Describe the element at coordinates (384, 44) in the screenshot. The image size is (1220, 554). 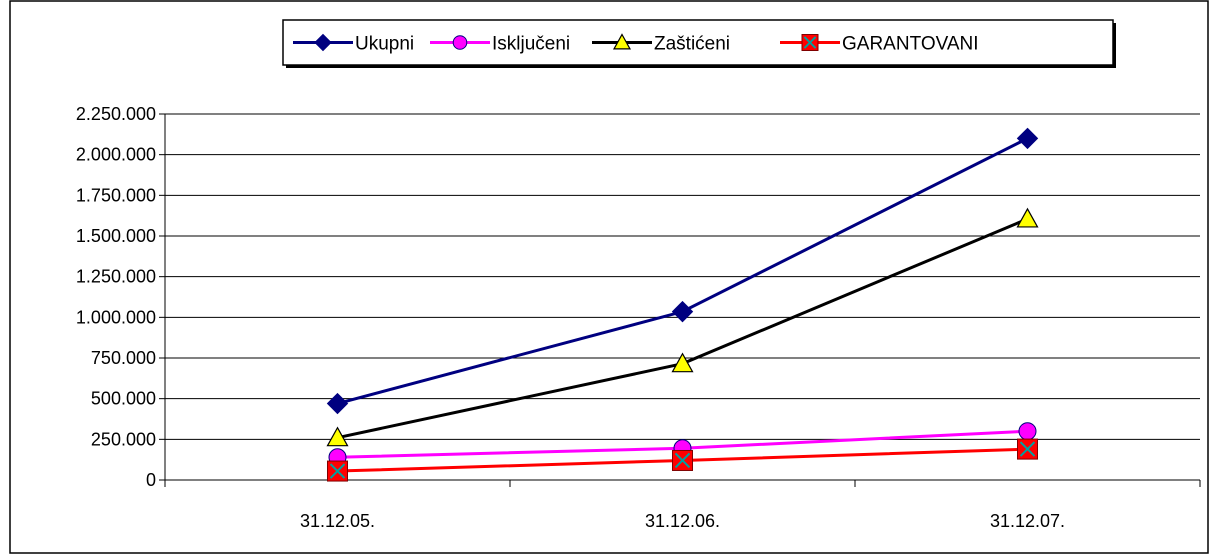
I see `legend-label: Ukupni` at that location.